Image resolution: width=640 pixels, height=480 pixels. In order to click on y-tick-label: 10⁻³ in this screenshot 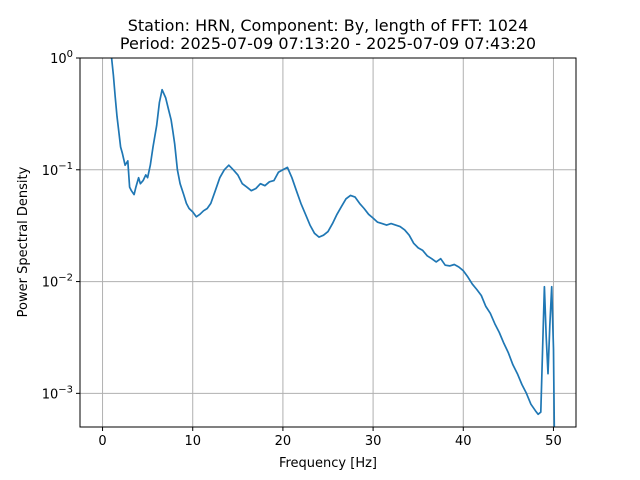, I will do `click(57, 393)`.